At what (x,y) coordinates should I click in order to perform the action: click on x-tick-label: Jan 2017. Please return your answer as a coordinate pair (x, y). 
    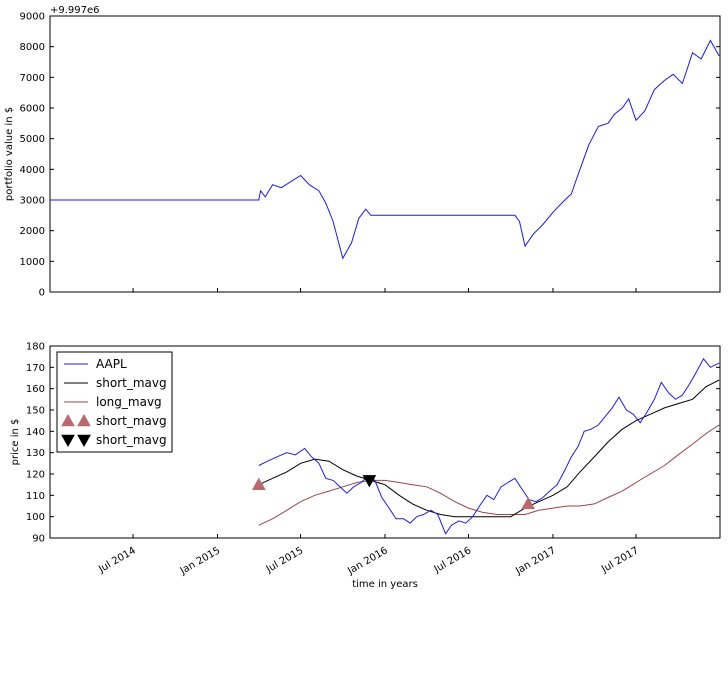
    Looking at the image, I should click on (535, 561).